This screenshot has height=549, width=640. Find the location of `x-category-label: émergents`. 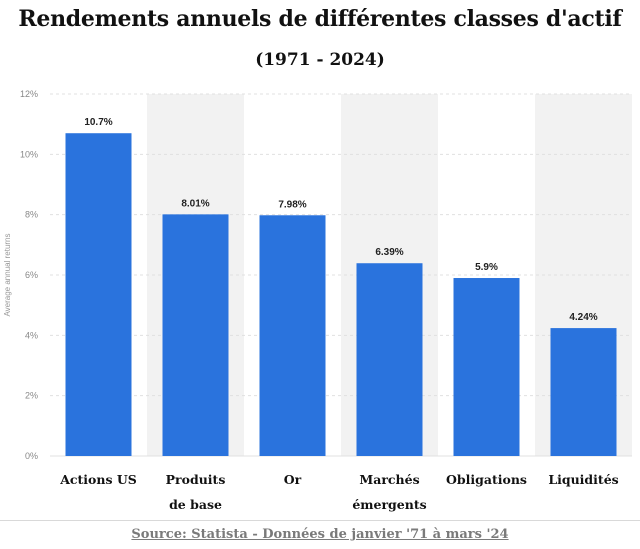

x-category-label: émergents is located at coordinates (389, 504).